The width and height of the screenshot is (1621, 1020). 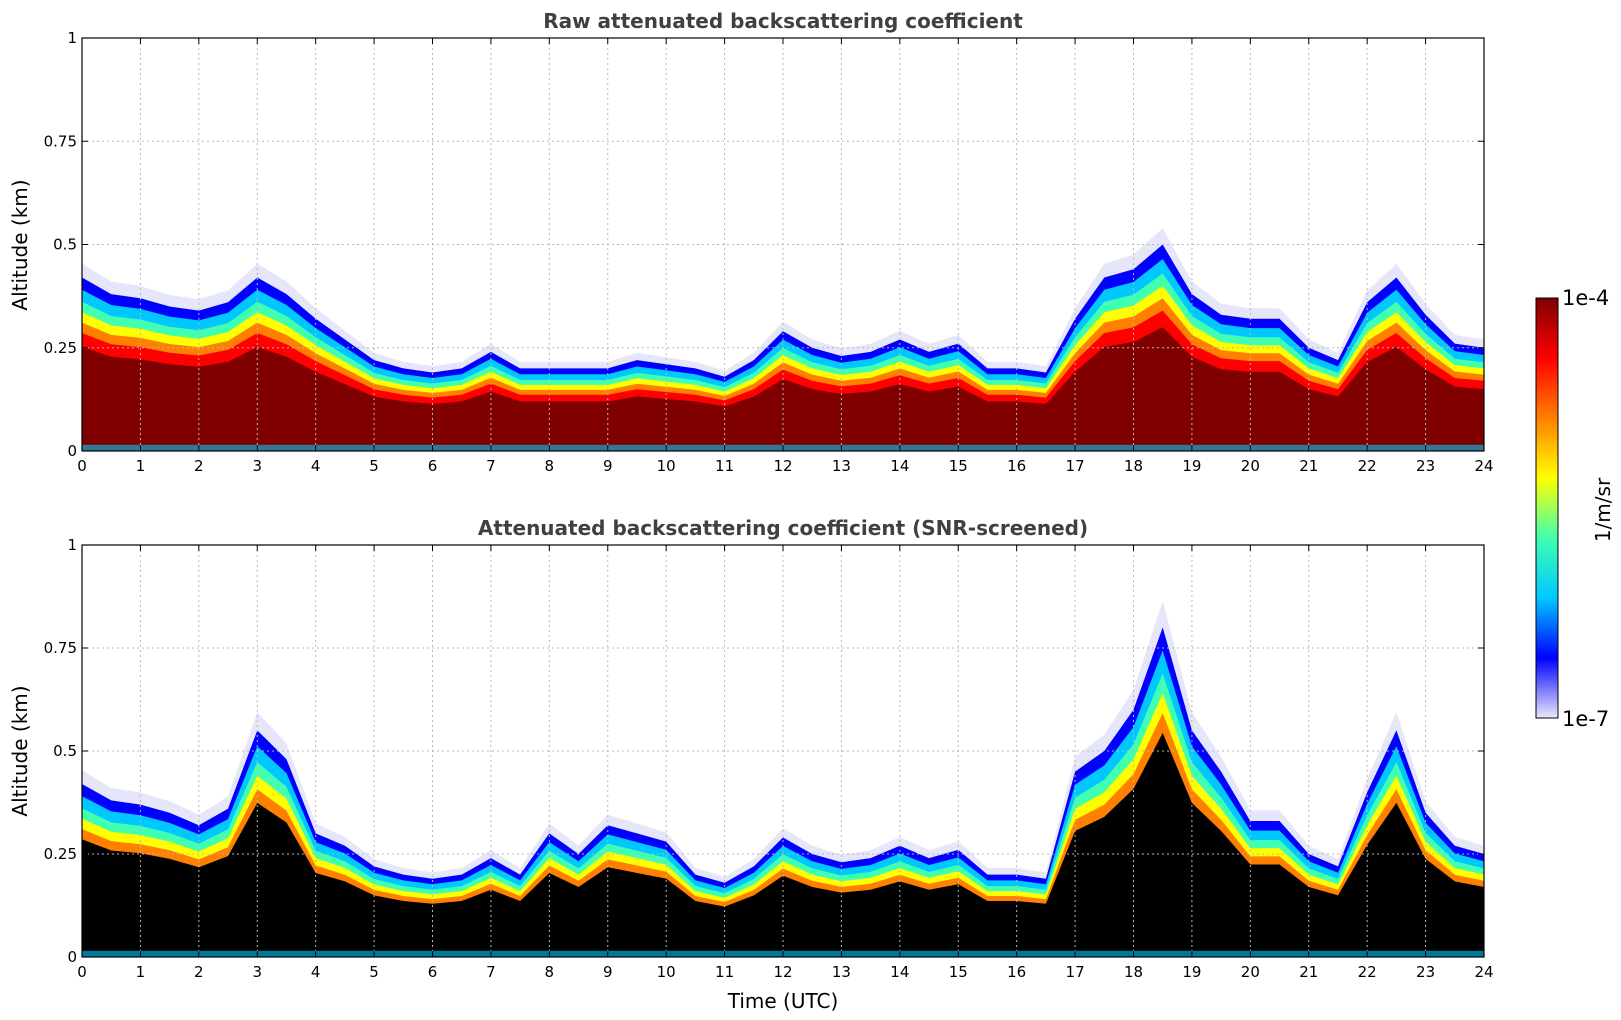 I want to click on colorbar-min-label: 1e-7, so click(x=1585, y=719).